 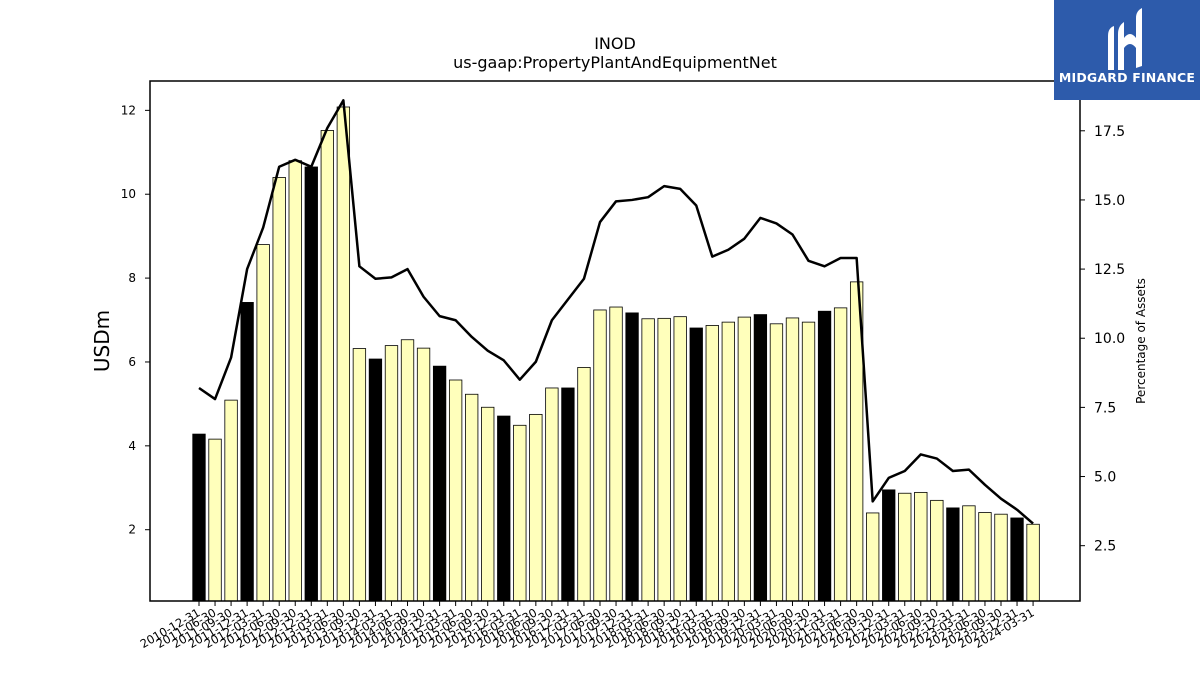 What do you see at coordinates (132, 446) in the screenshot?
I see `y-tick-label: 4` at bounding box center [132, 446].